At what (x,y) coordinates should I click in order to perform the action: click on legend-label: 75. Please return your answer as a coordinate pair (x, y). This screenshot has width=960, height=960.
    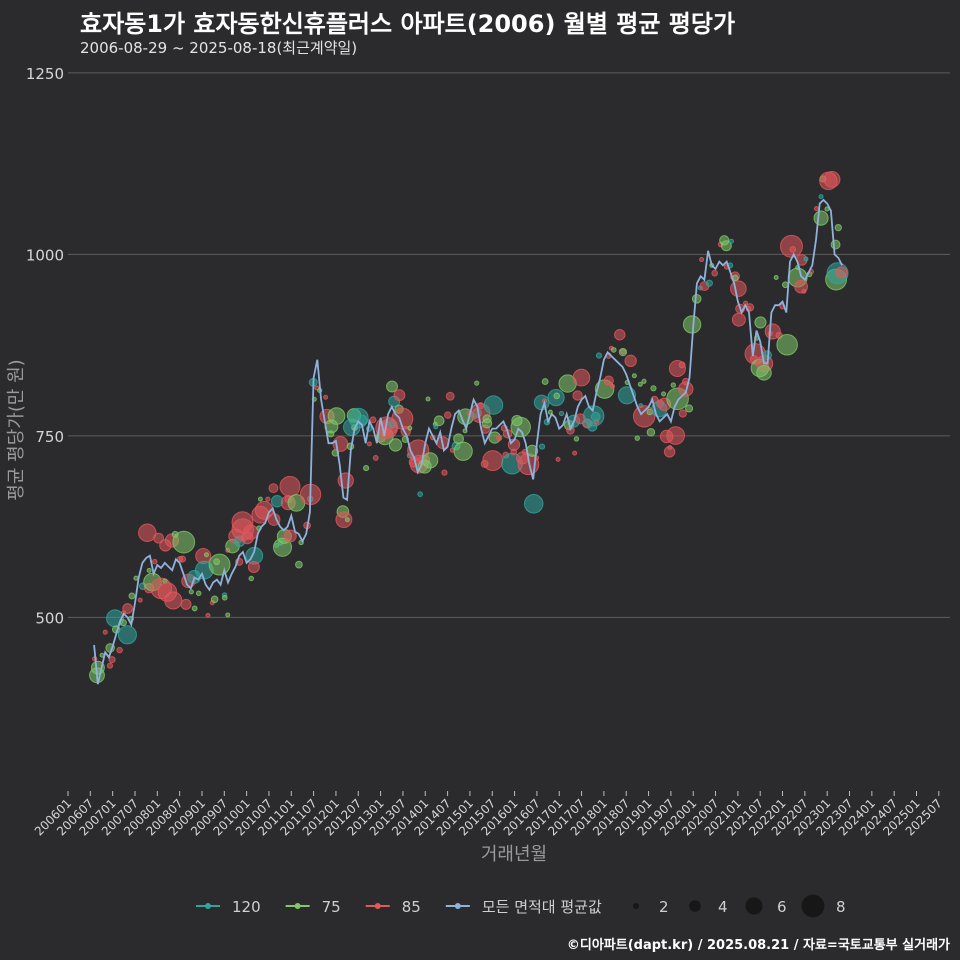
    Looking at the image, I should click on (331, 907).